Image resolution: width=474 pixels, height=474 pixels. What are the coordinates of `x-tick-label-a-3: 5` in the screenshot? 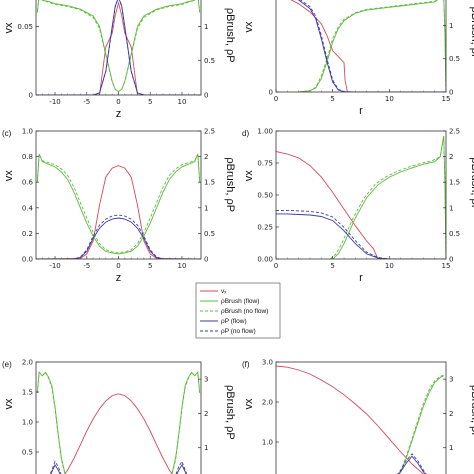 It's located at (150, 102).